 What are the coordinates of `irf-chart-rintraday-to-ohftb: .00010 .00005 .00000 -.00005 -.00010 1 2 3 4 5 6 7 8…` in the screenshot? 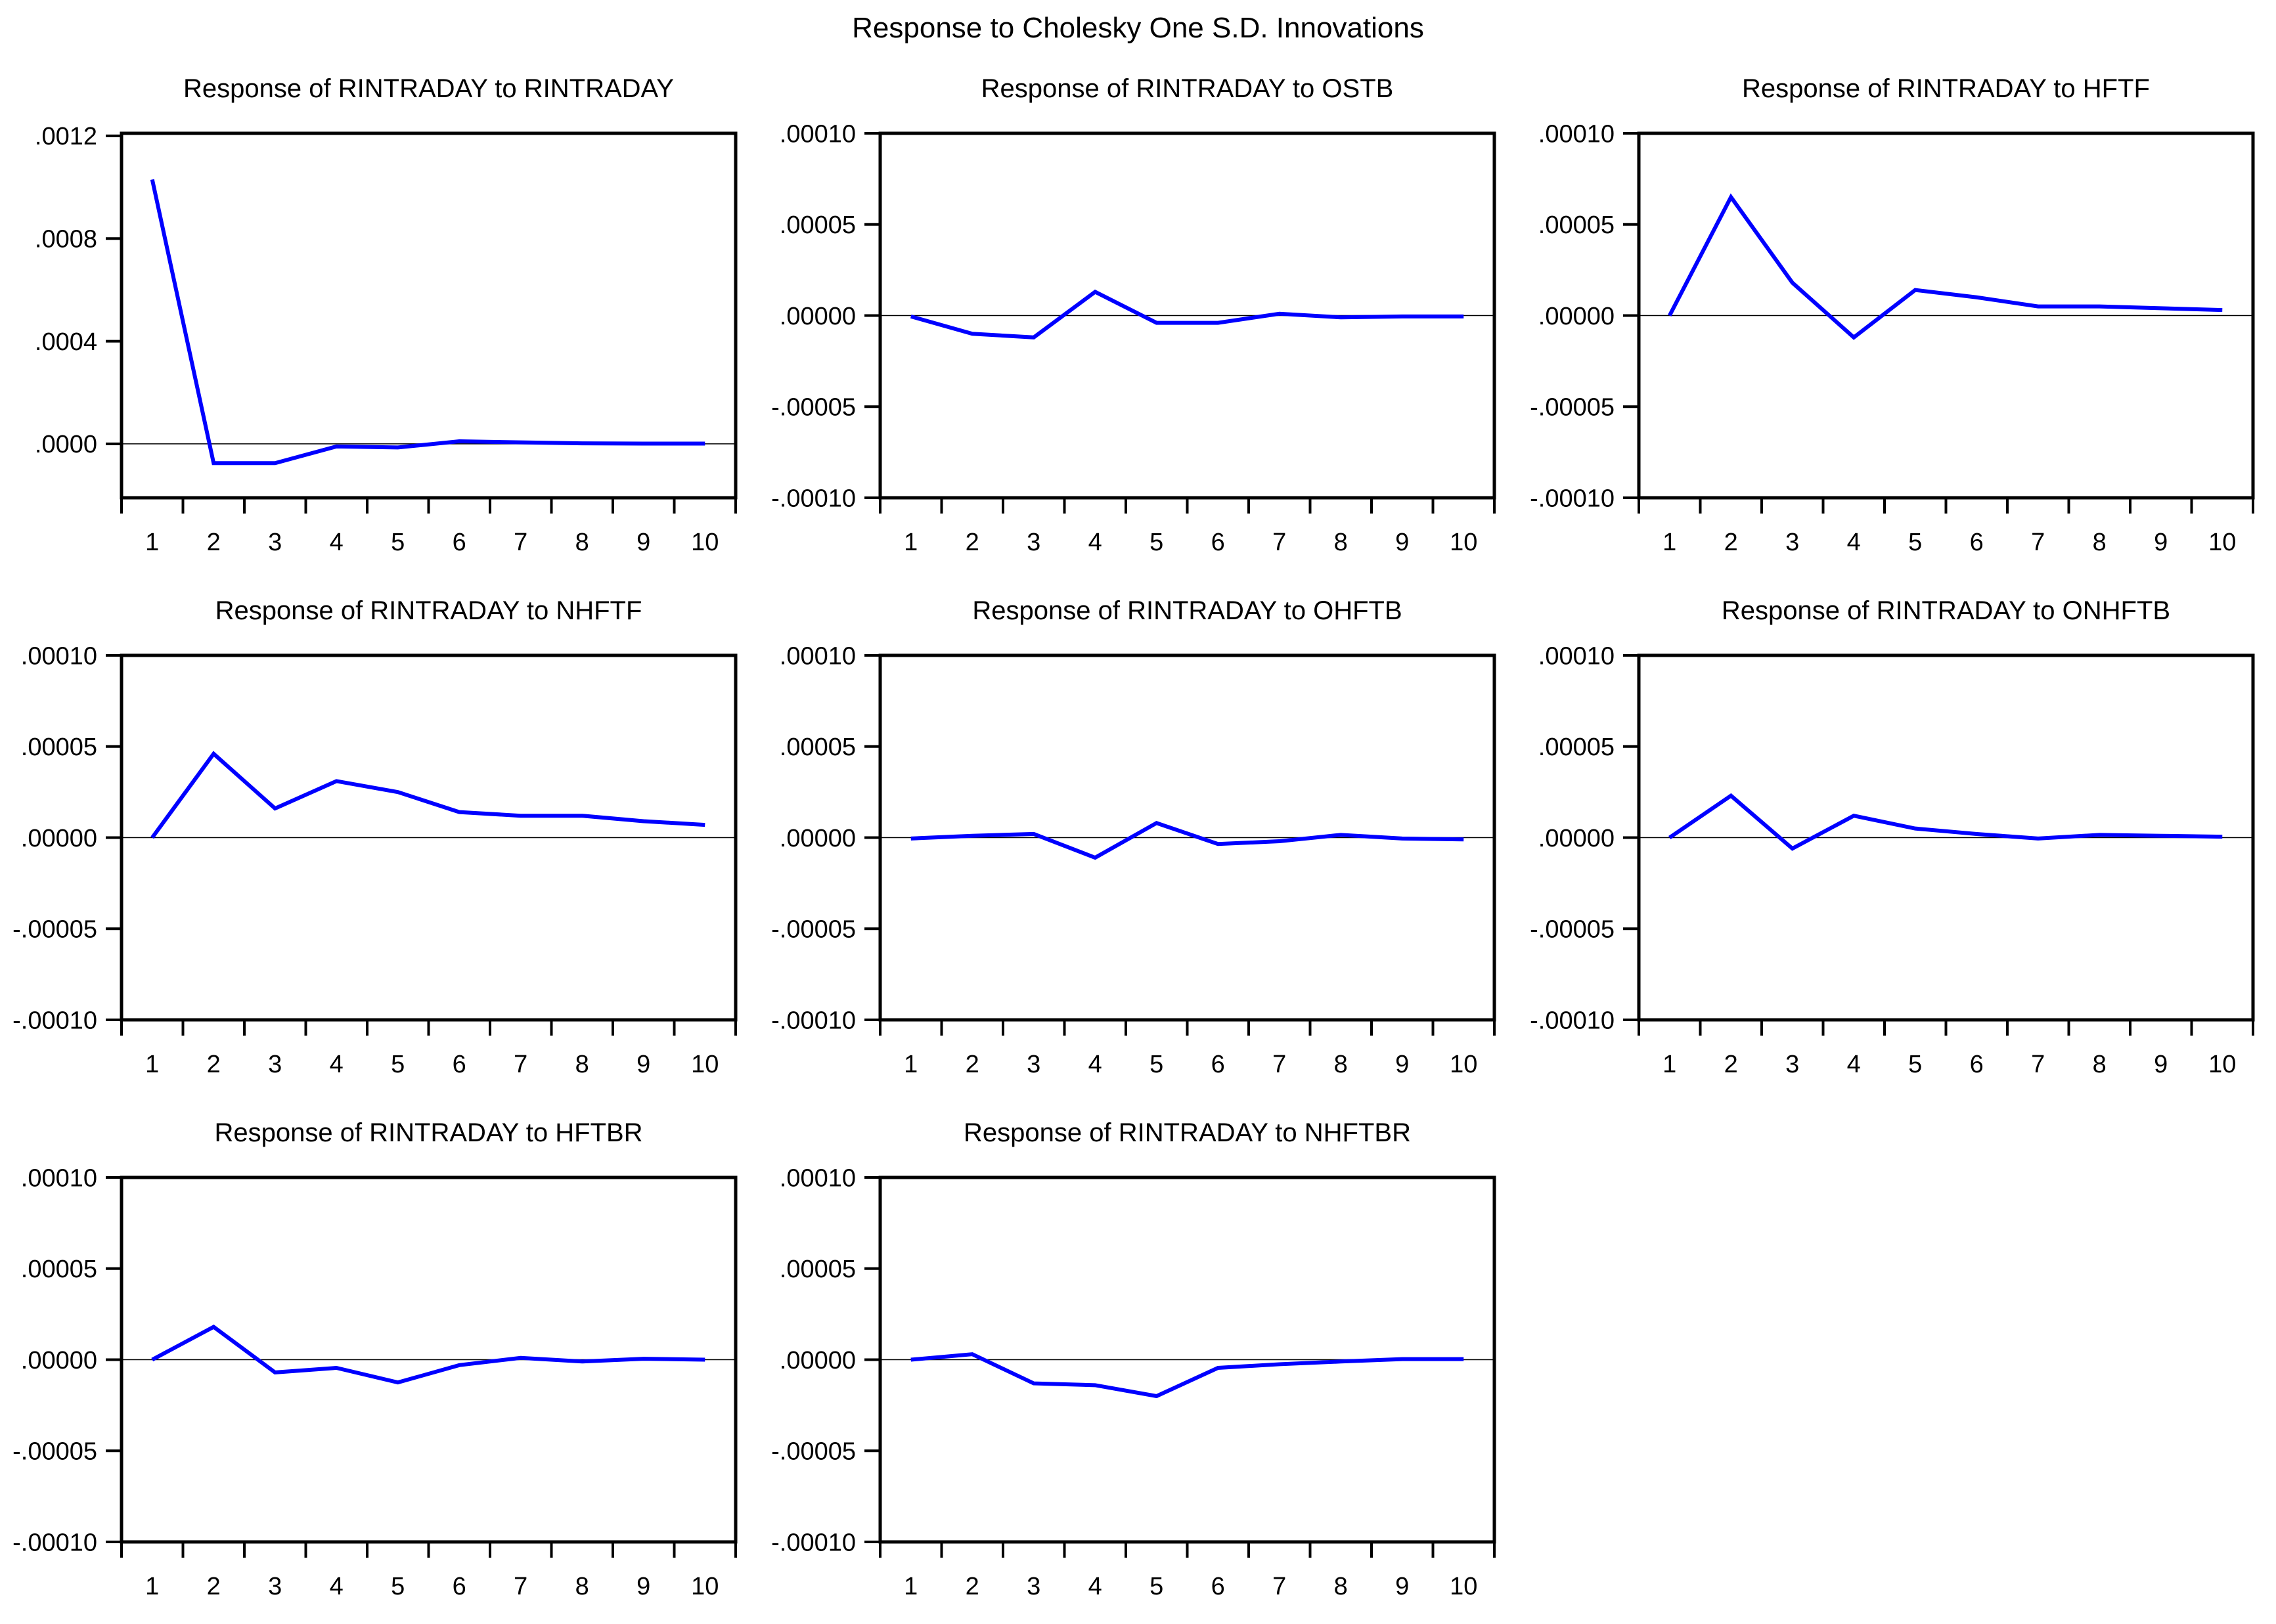 It's located at (1133, 860).